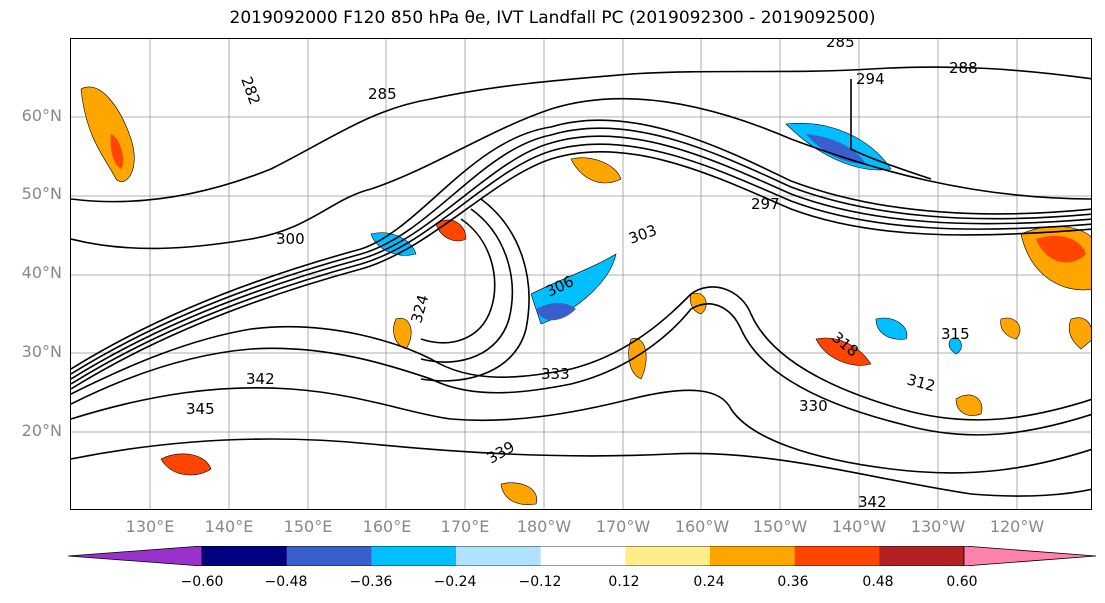 Image resolution: width=1105 pixels, height=603 pixels. What do you see at coordinates (938, 526) in the screenshot?
I see `lon-label-130w: 130°W` at bounding box center [938, 526].